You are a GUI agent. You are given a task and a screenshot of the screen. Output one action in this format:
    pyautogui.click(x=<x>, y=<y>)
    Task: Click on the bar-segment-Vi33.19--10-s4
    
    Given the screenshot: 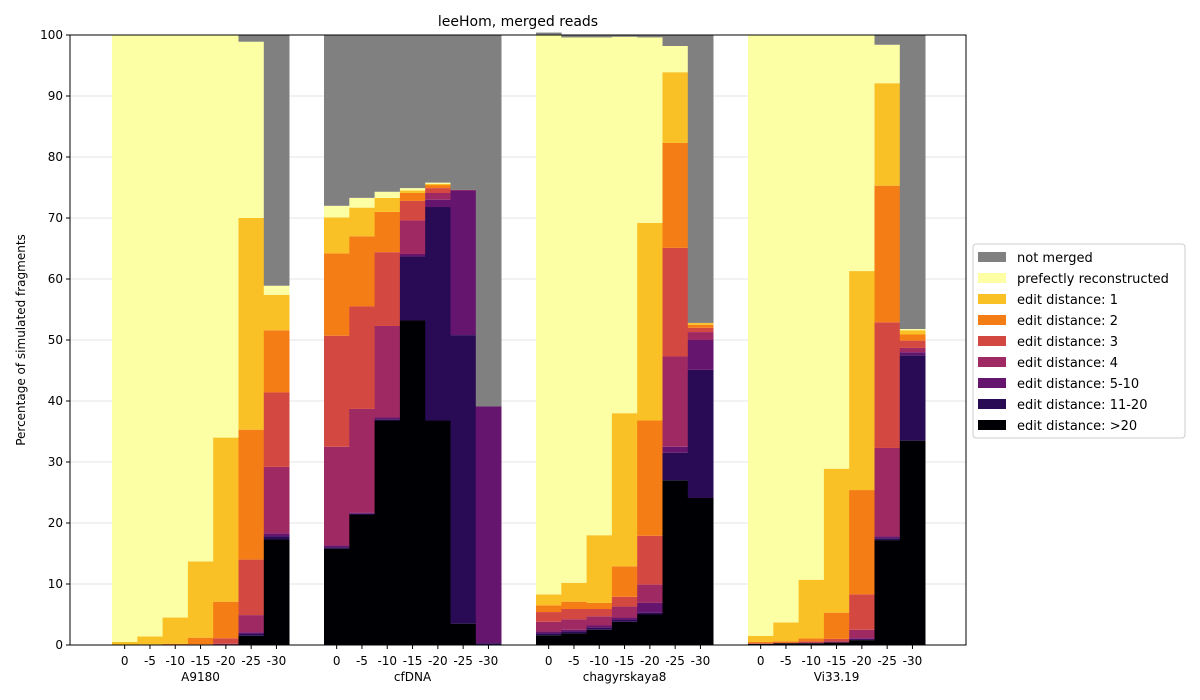 What is the action you would take?
    pyautogui.click(x=811, y=642)
    